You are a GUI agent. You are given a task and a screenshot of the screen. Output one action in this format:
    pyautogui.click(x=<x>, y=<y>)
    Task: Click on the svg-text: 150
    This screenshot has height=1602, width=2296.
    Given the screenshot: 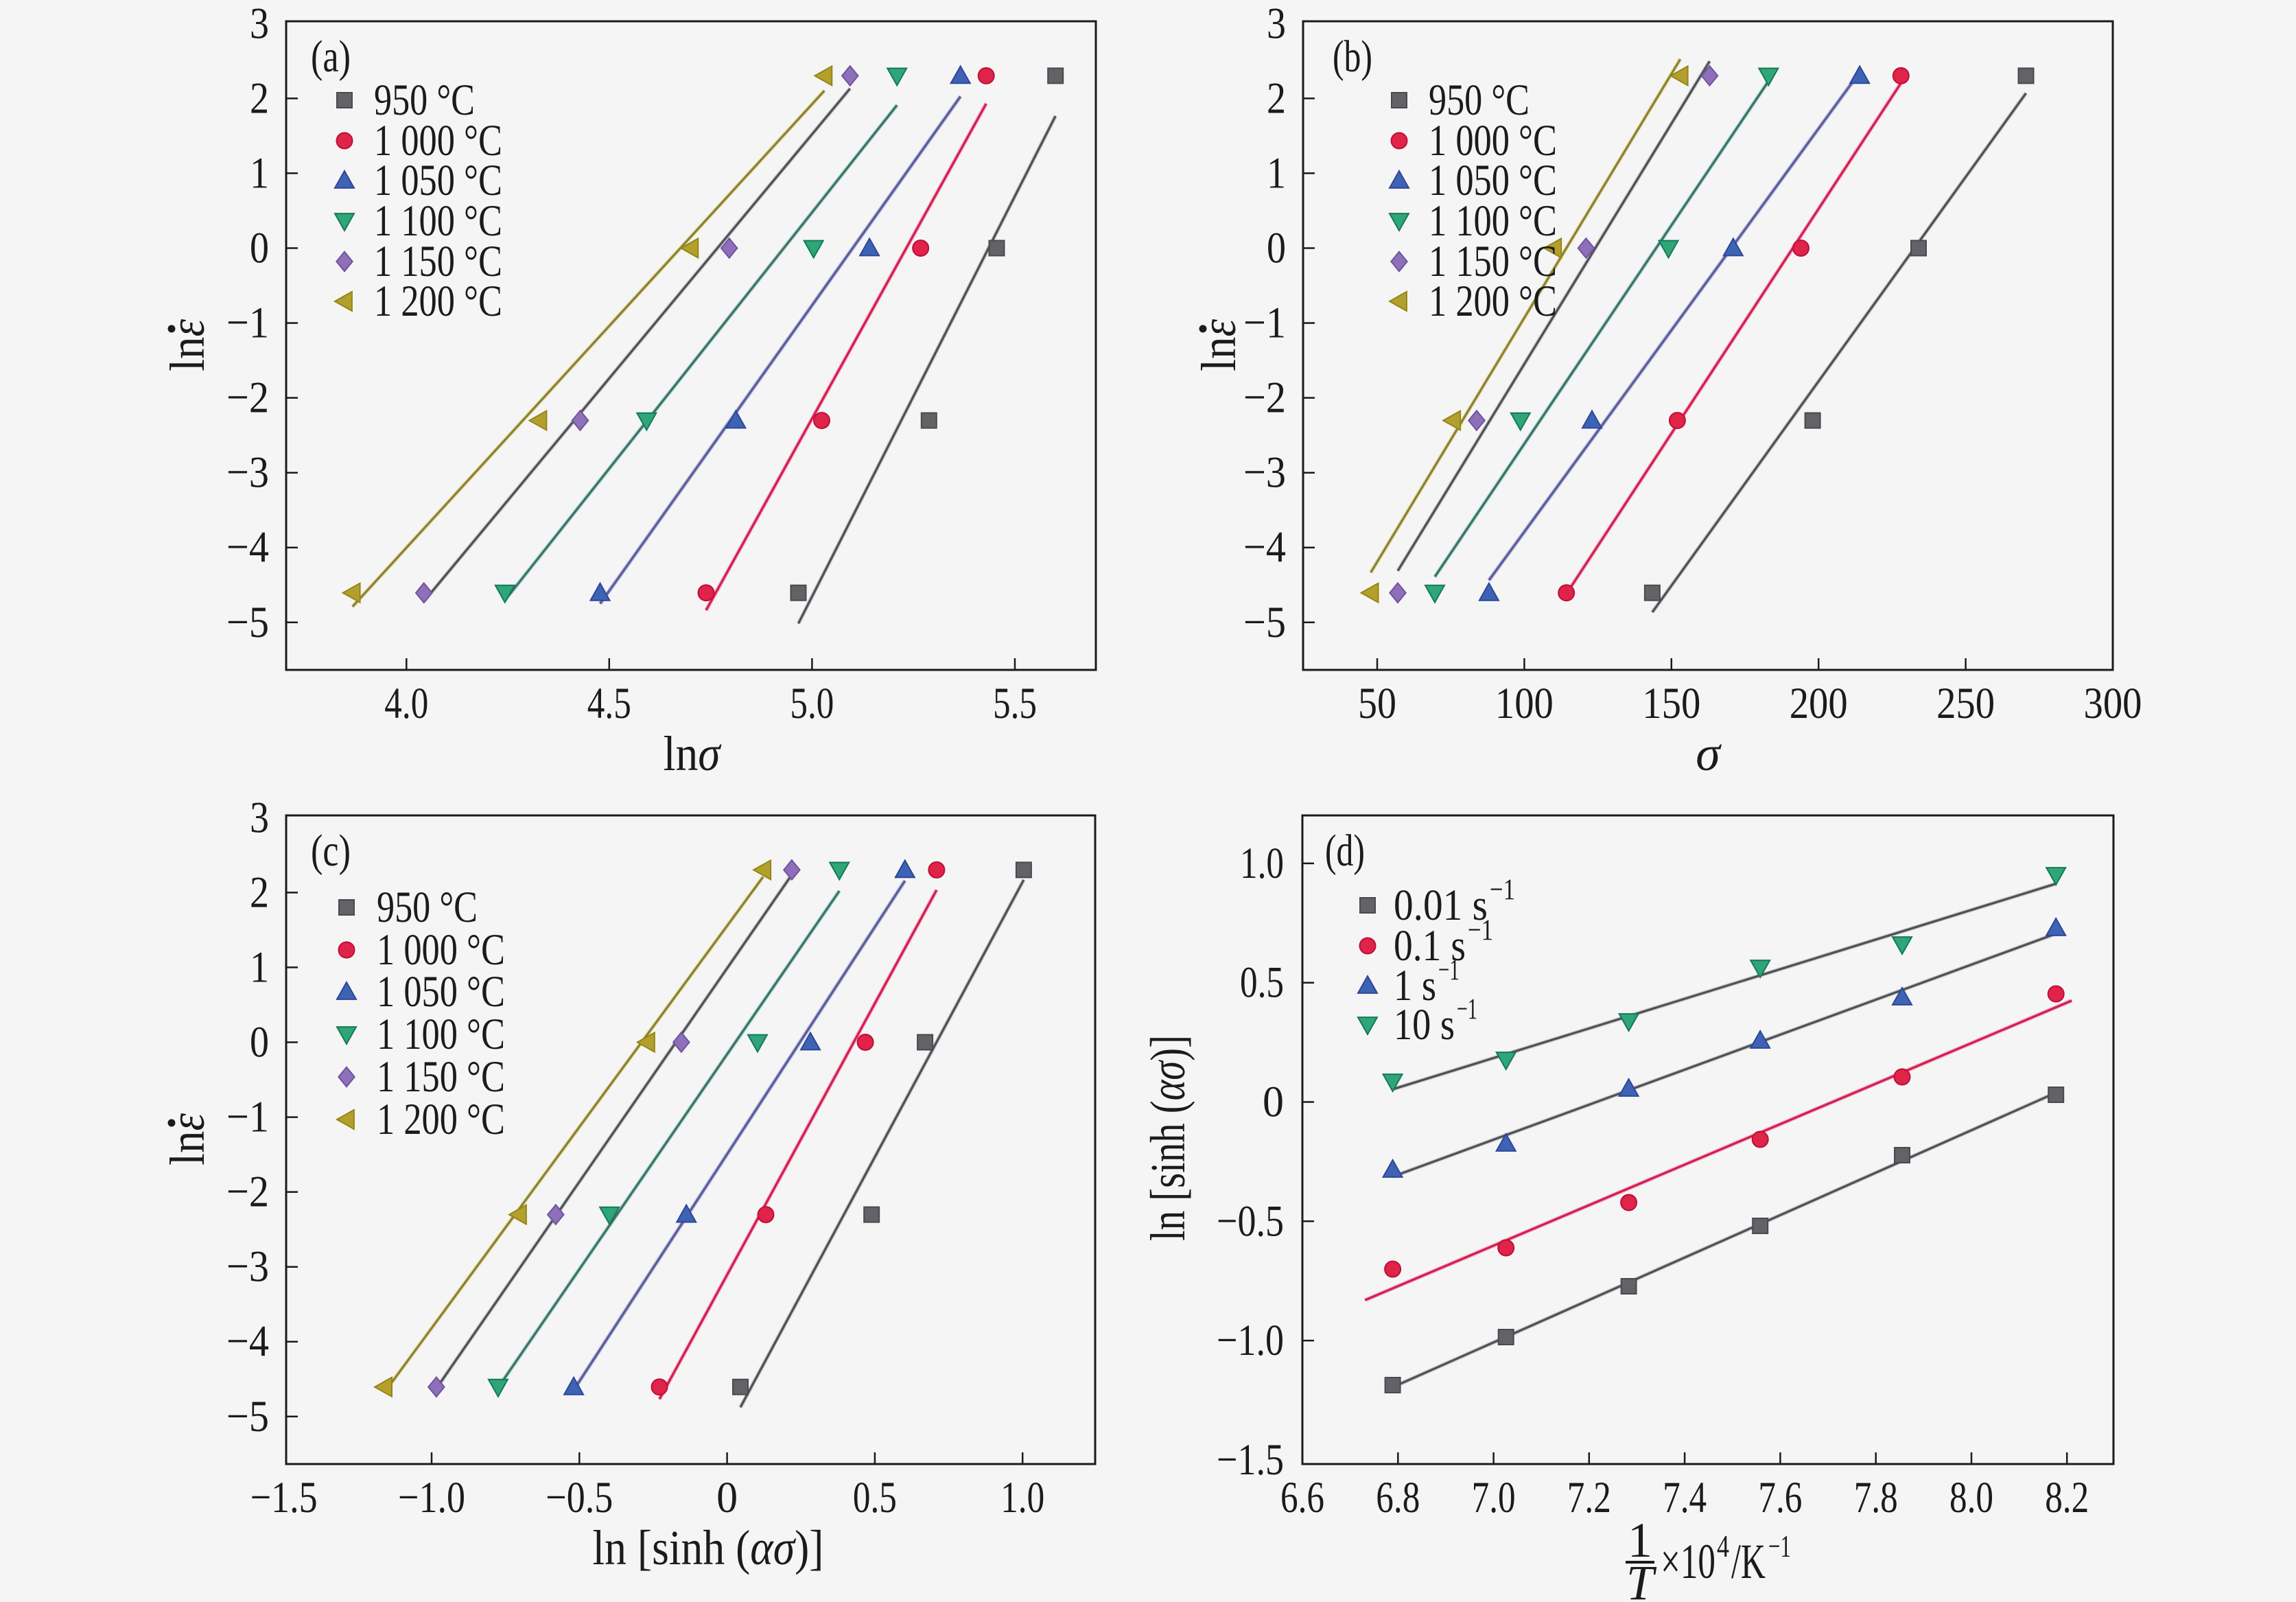 What is the action you would take?
    pyautogui.click(x=1671, y=703)
    